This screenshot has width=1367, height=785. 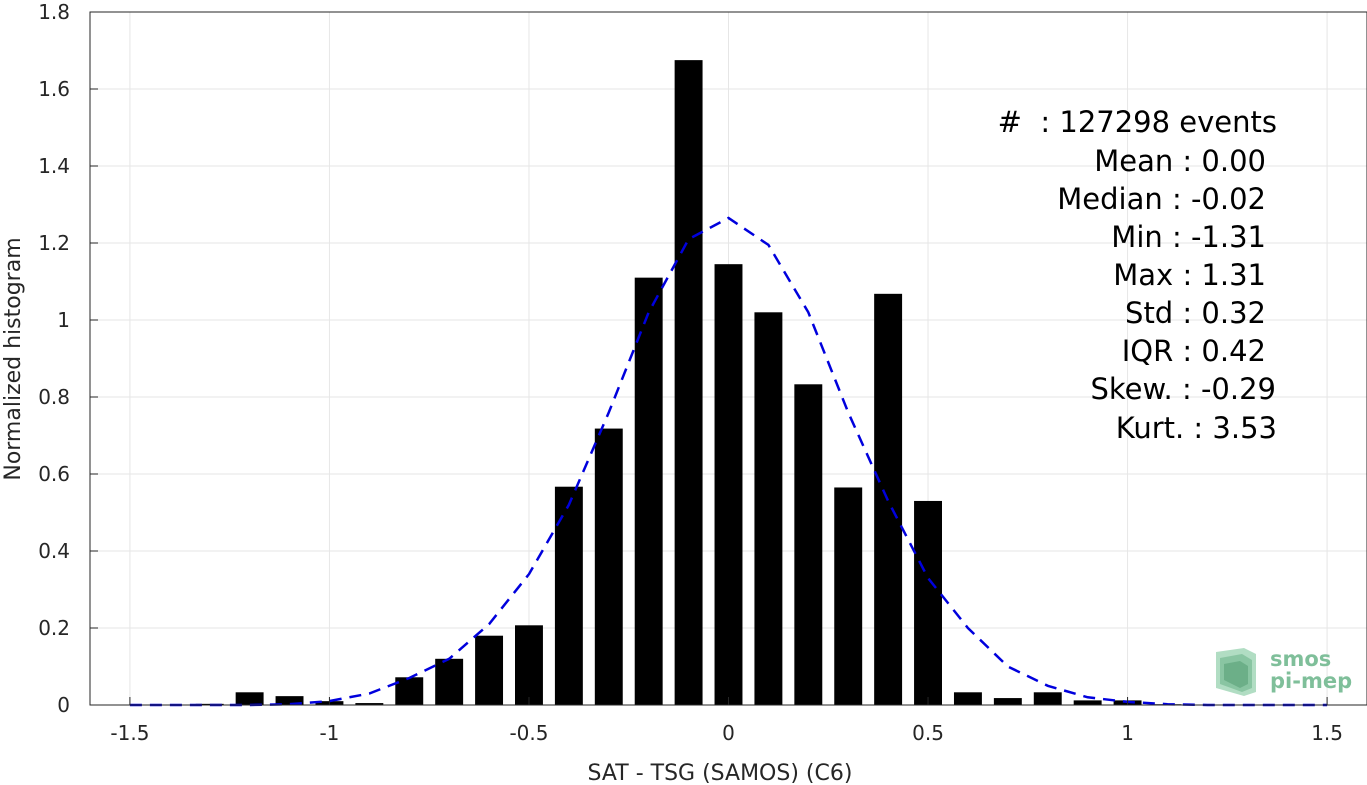 What do you see at coordinates (1327, 733) in the screenshot?
I see `x-tick-label: 1.5` at bounding box center [1327, 733].